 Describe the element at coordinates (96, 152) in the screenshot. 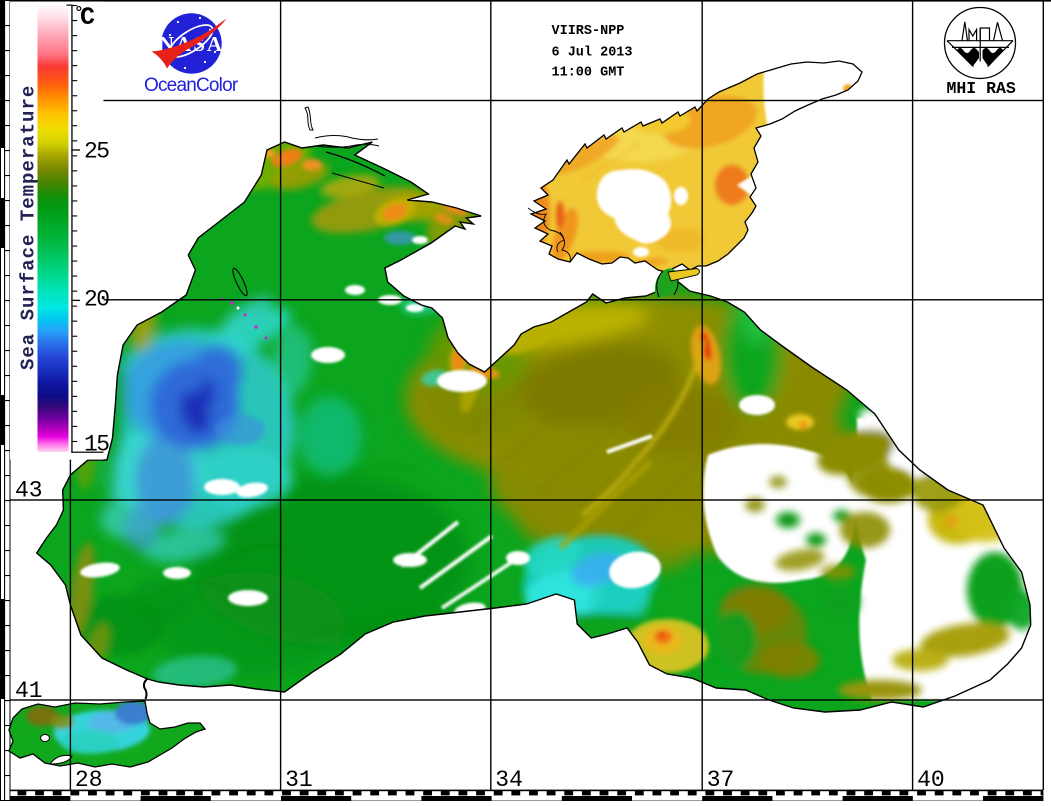

I see `svg-text: 25` at that location.